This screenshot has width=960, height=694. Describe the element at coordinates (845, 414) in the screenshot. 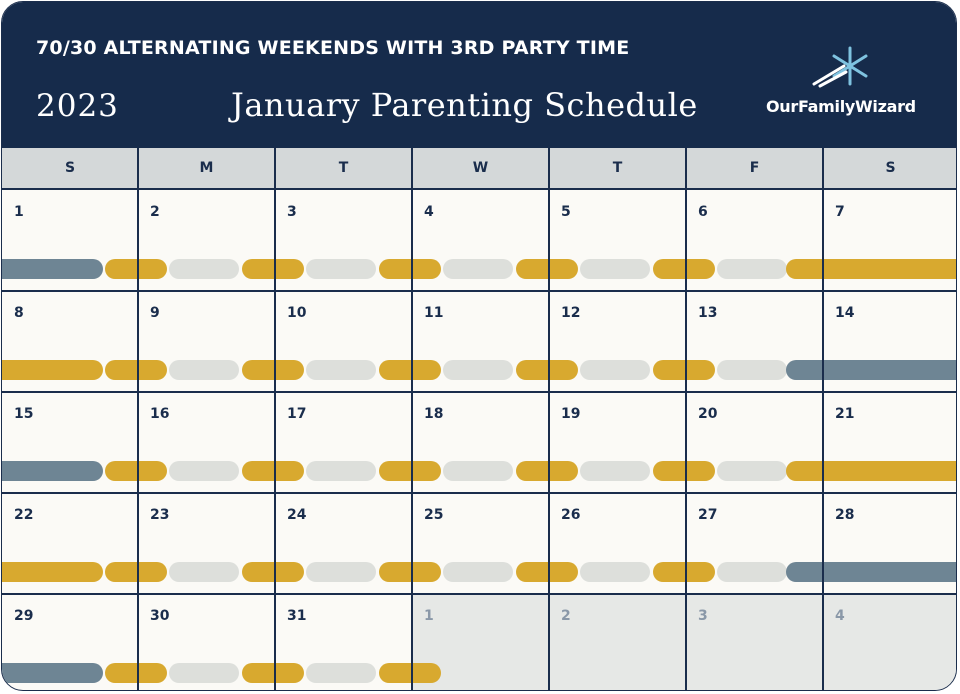

I see `day-number: 21` at that location.